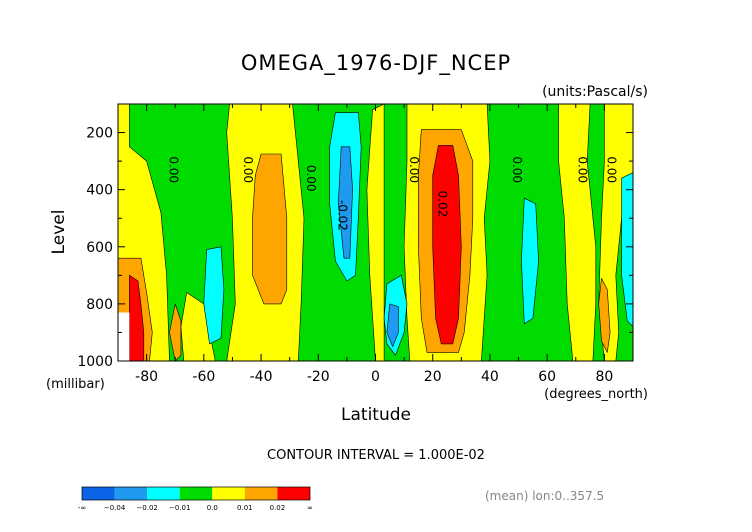 This screenshot has width=752, height=532. Describe the element at coordinates (604, 377) in the screenshot. I see `x-tick-label: 80` at that location.